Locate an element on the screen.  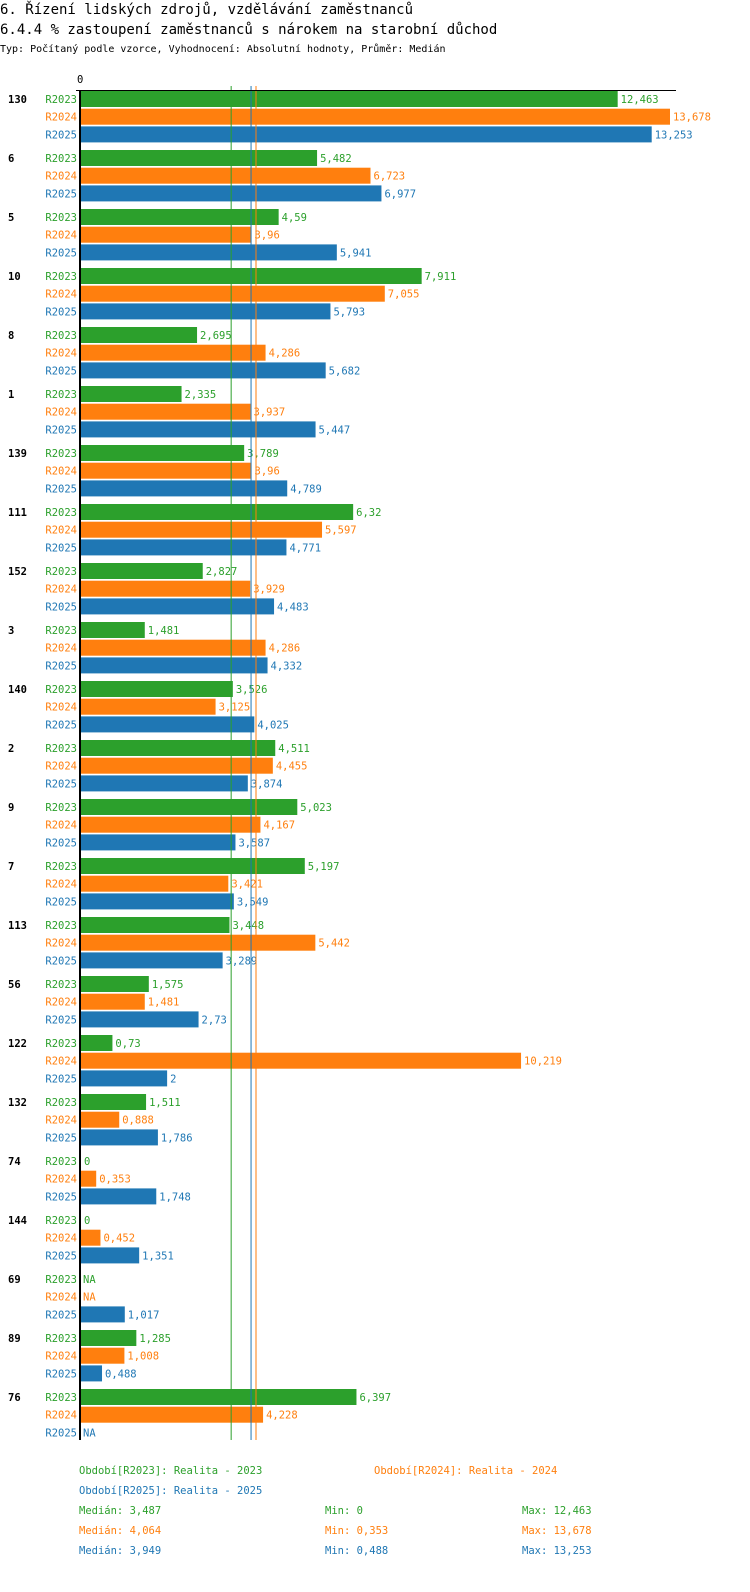
data-label: 7,911 is located at coordinates (441, 277).